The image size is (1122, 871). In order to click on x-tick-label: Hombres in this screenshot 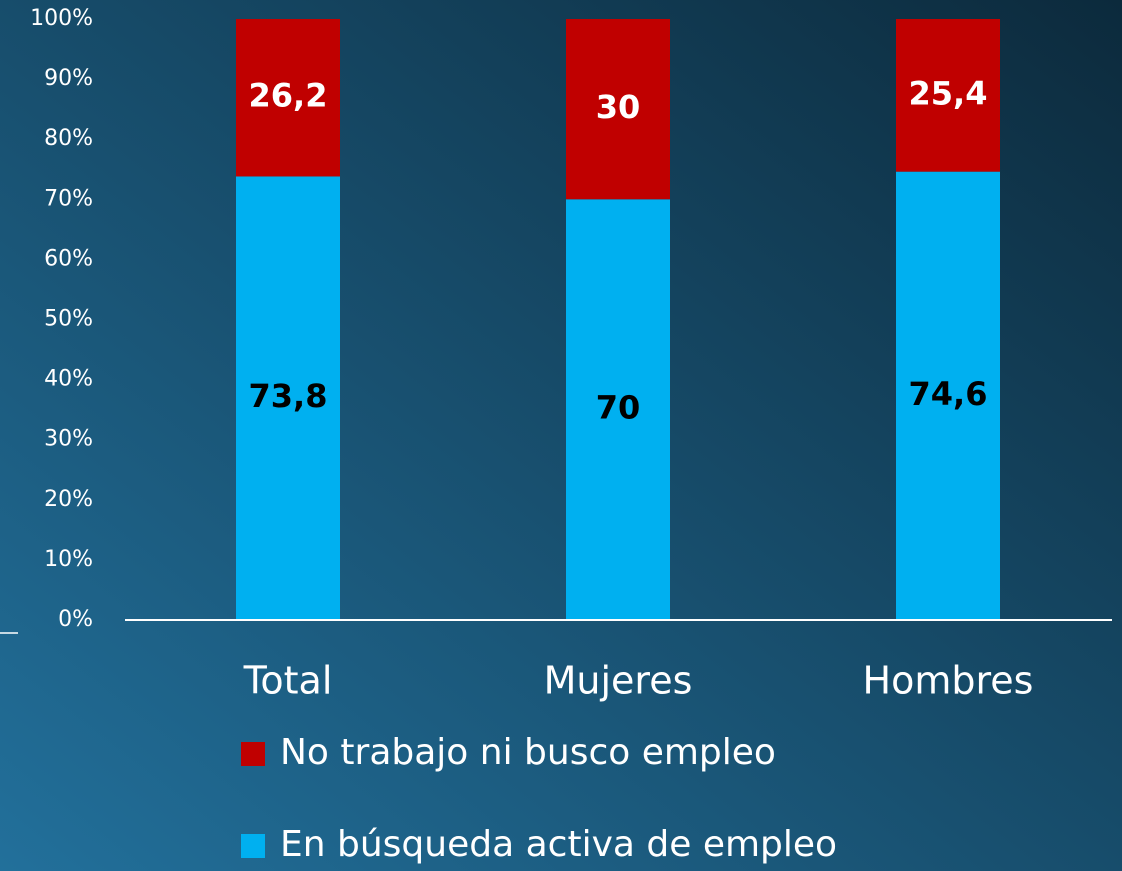, I will do `click(948, 681)`.